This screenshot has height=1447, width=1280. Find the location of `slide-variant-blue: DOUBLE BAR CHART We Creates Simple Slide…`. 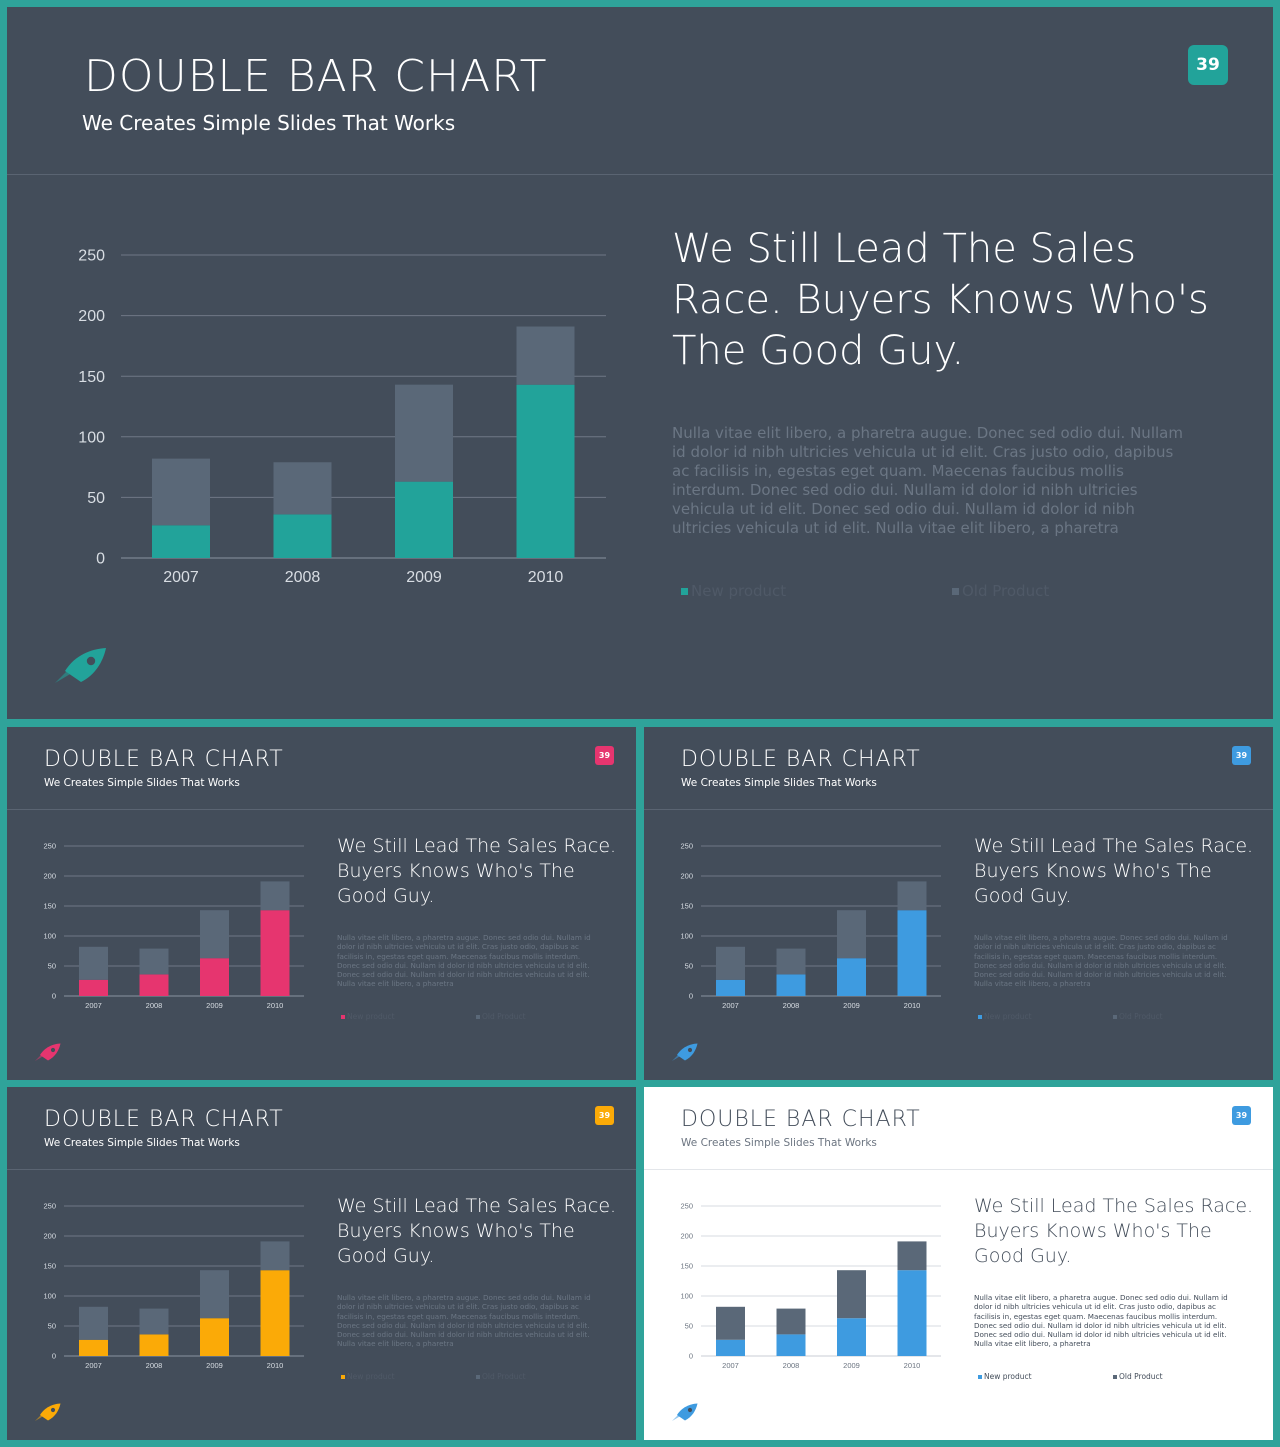

slide-variant-blue: DOUBLE BAR CHART We Creates Simple Slide… is located at coordinates (958, 903).